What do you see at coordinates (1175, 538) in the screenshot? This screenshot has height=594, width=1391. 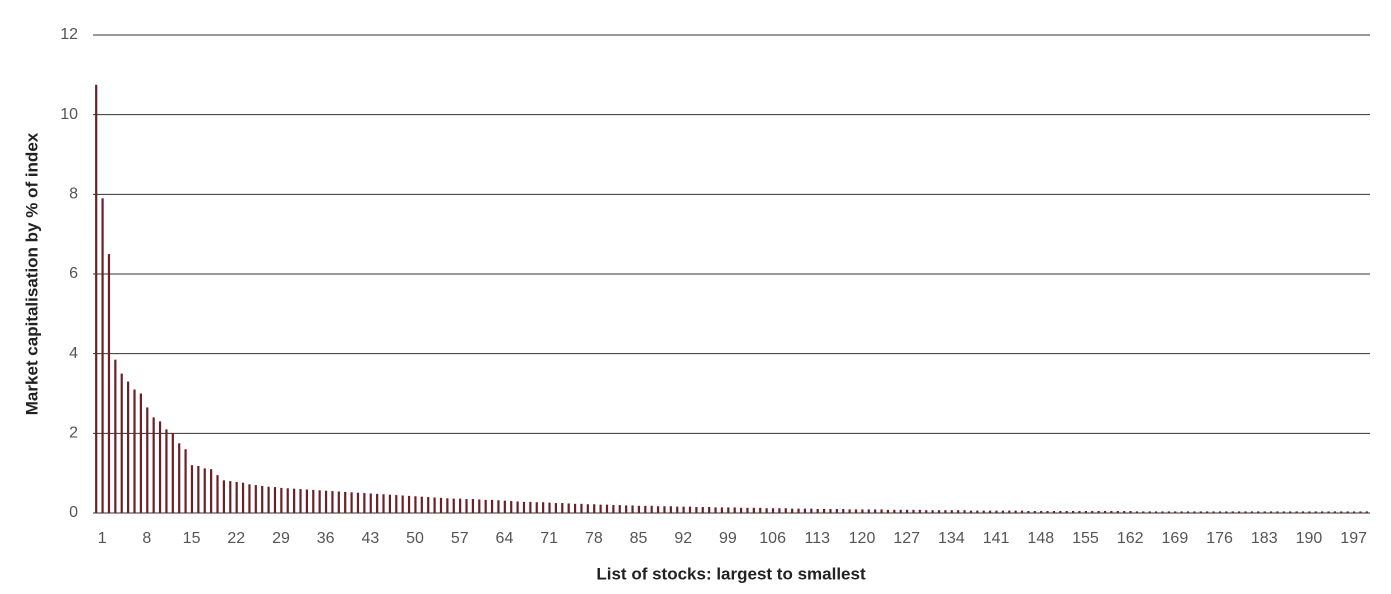 I see `x-tick-label: 169` at bounding box center [1175, 538].